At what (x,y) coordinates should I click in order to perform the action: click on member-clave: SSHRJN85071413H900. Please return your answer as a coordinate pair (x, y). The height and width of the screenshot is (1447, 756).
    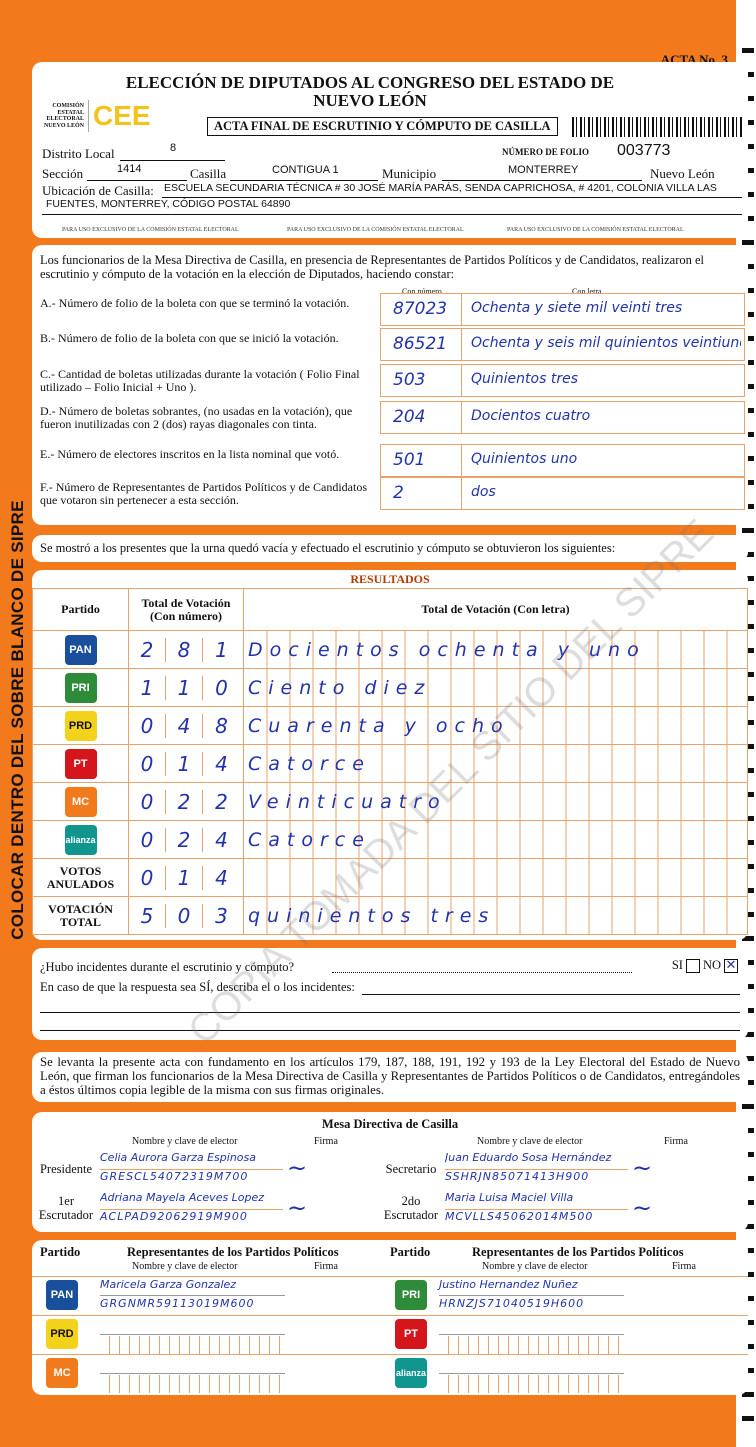
    Looking at the image, I should click on (517, 1176).